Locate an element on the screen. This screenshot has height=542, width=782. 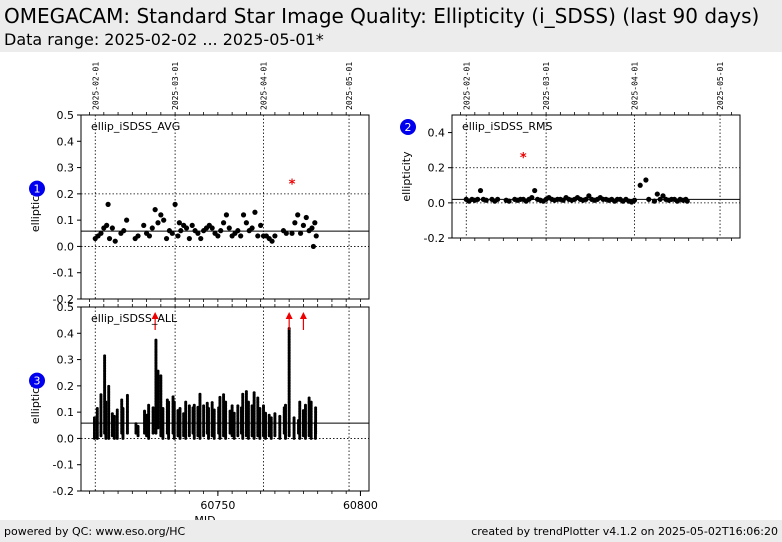
data-range-subtitle: Data range: 2025-02-02 ... 2025-05-01* is located at coordinates (164, 39).